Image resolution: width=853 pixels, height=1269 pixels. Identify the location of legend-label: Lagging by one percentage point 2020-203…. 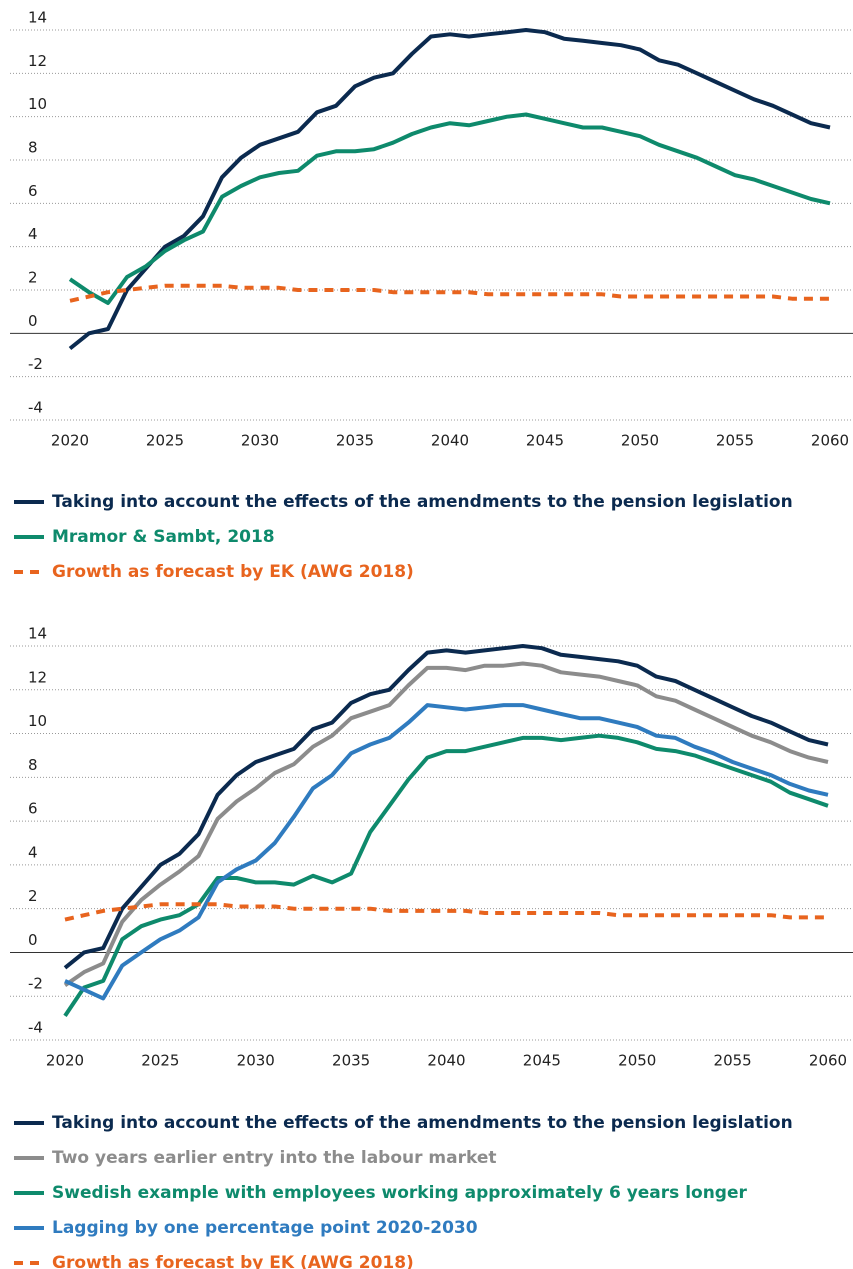
(265, 1228).